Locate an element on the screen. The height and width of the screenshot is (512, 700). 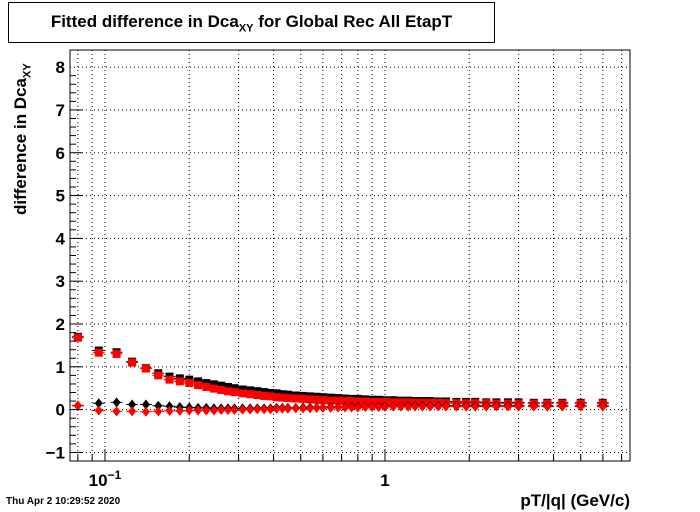
y-tick-label: 6 is located at coordinates (60, 153).